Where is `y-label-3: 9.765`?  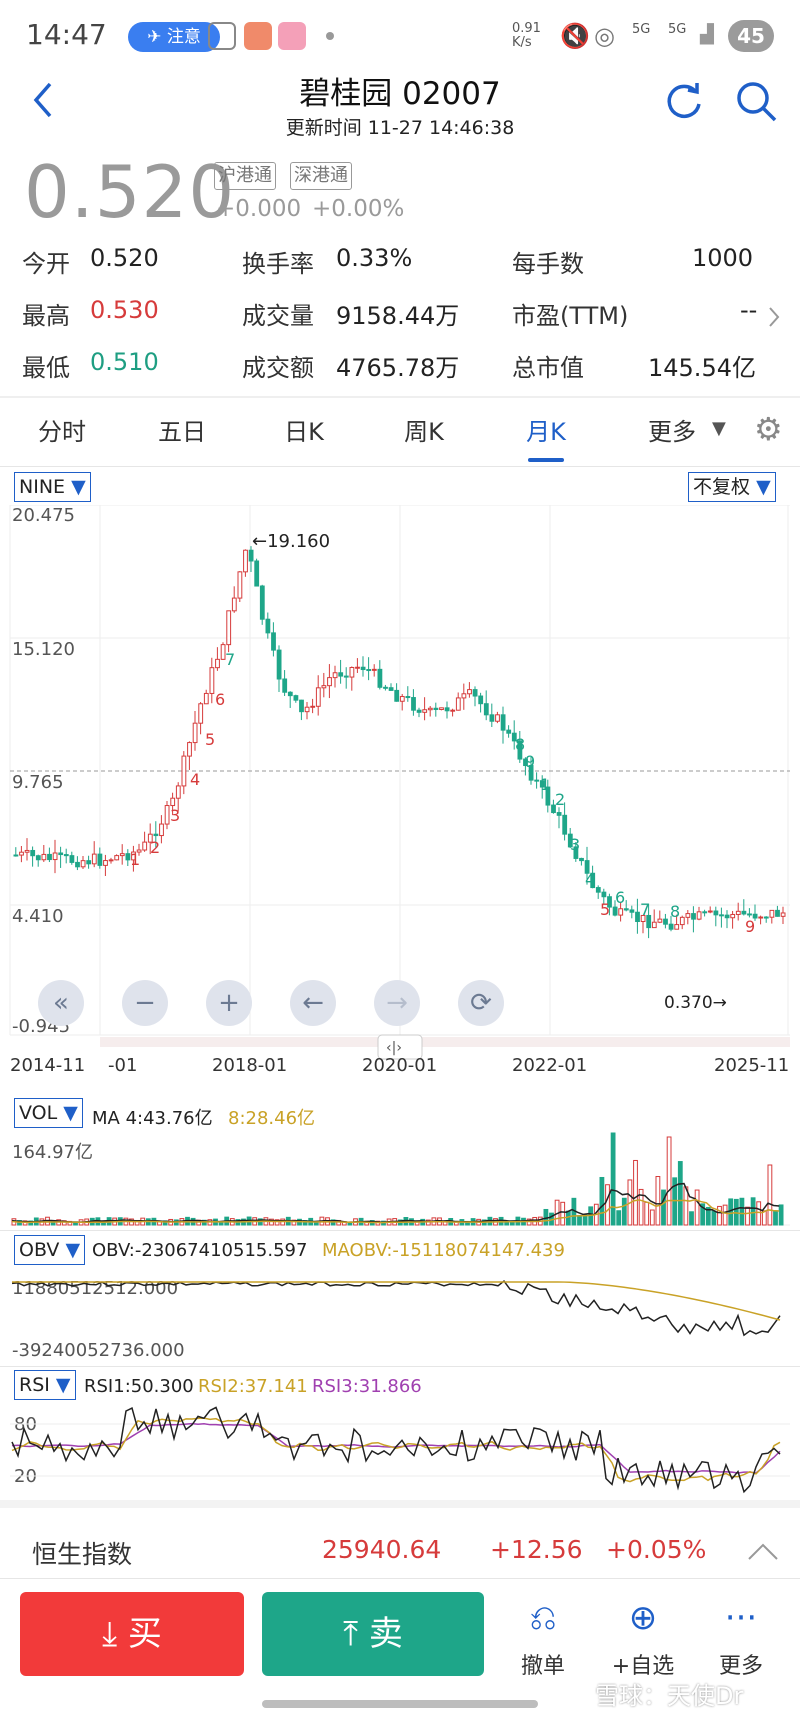 y-label-3: 9.765 is located at coordinates (38, 782).